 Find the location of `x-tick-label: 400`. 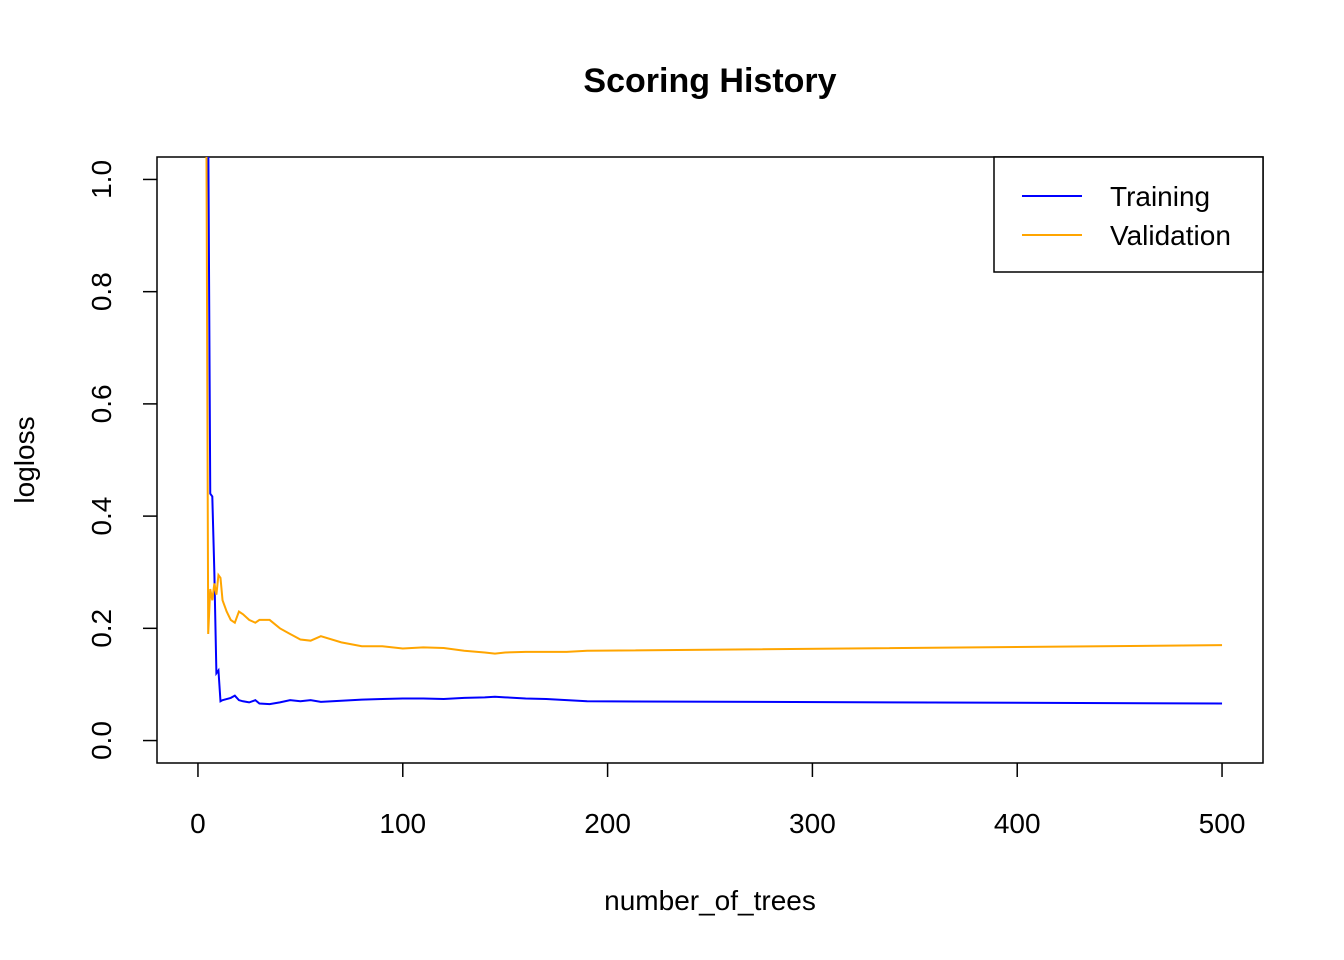

x-tick-label: 400 is located at coordinates (1017, 823).